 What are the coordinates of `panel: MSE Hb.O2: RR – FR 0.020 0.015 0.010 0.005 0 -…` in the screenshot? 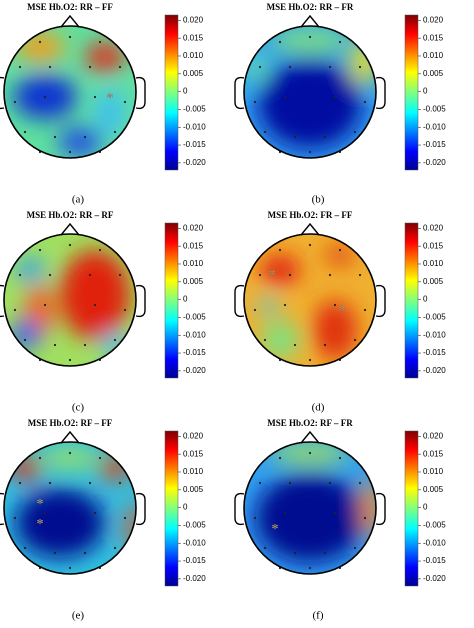 It's located at (340, 104).